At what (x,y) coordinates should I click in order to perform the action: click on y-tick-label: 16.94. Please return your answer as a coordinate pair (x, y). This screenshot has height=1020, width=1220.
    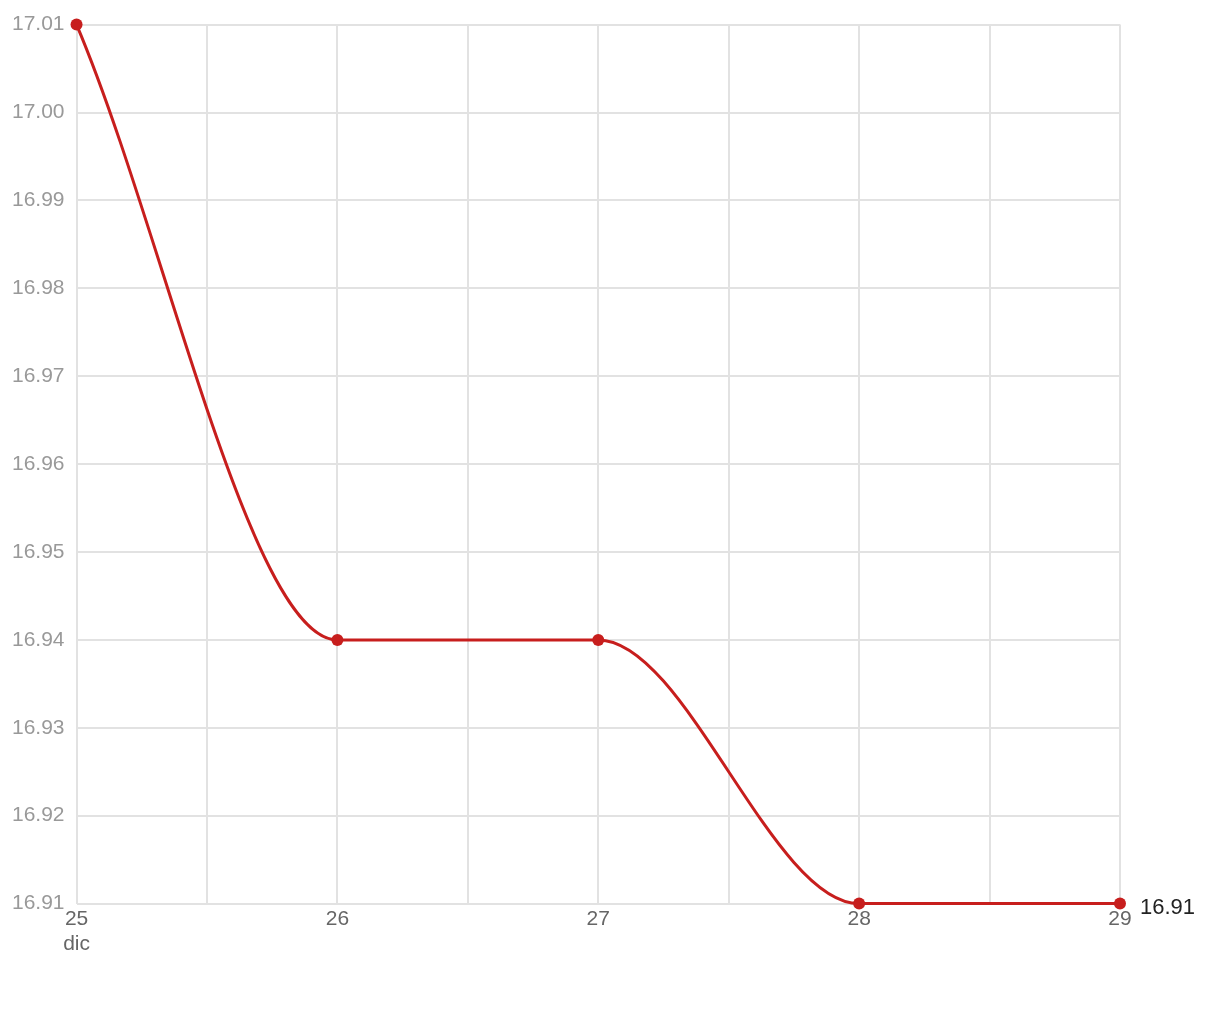
    Looking at the image, I should click on (38, 638).